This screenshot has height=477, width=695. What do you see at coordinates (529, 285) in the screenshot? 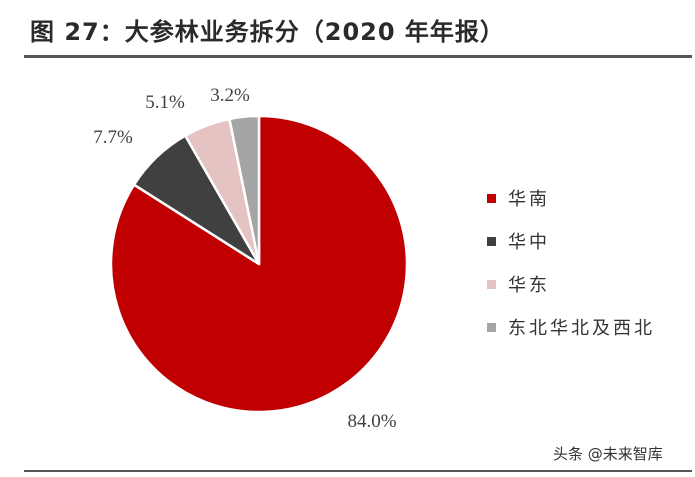
I see `legend-label: 华东` at bounding box center [529, 285].